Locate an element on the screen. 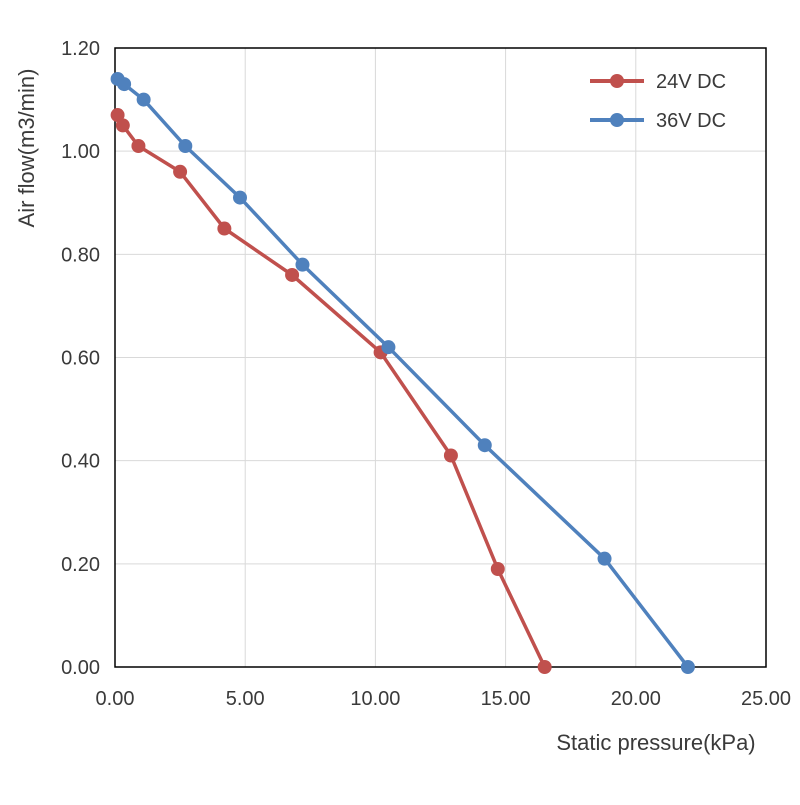 This screenshot has width=800, height=805. legend-item-24v: 24V DC is located at coordinates (658, 82).